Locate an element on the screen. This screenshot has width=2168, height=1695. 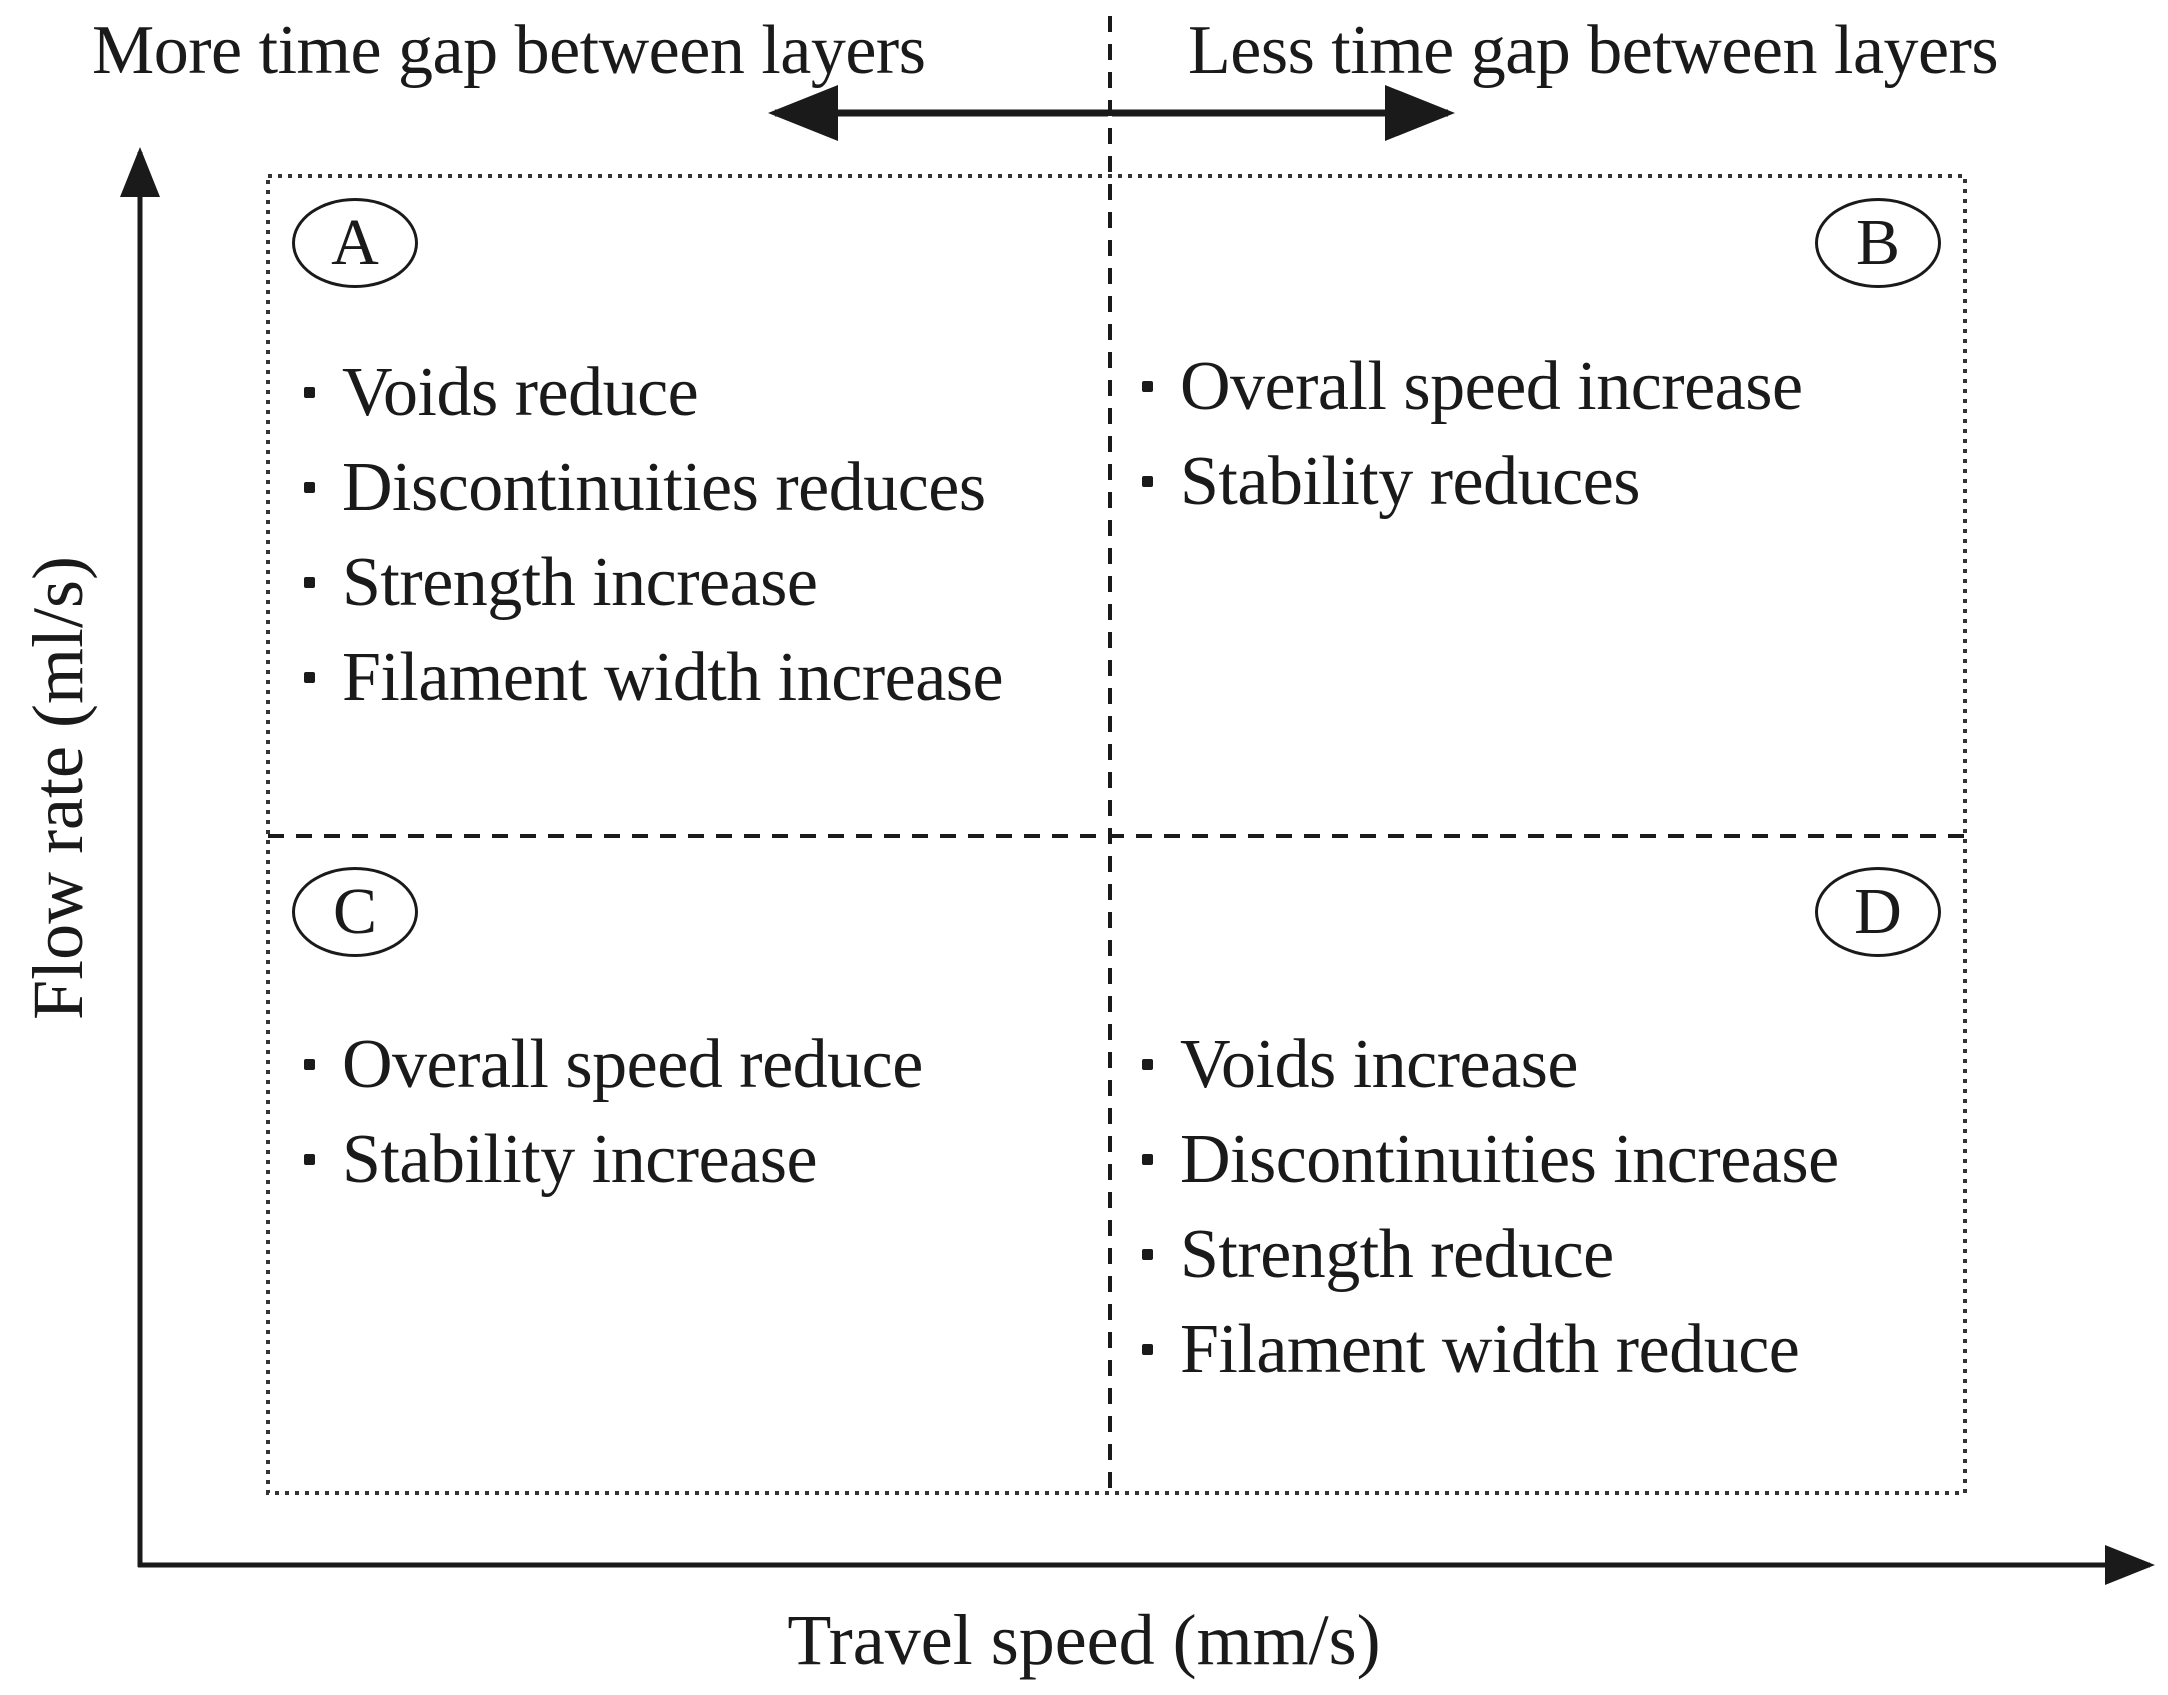
list-item: Strength increase is located at coordinates (651, 582).